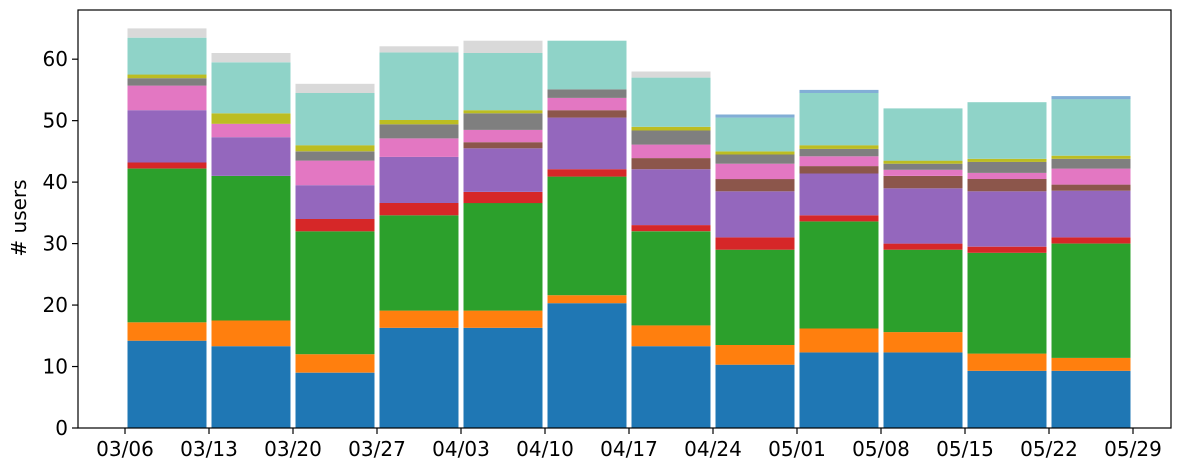 This screenshot has width=1189, height=470. Describe the element at coordinates (125, 449) in the screenshot. I see `x-tick-label: 03/06` at that location.